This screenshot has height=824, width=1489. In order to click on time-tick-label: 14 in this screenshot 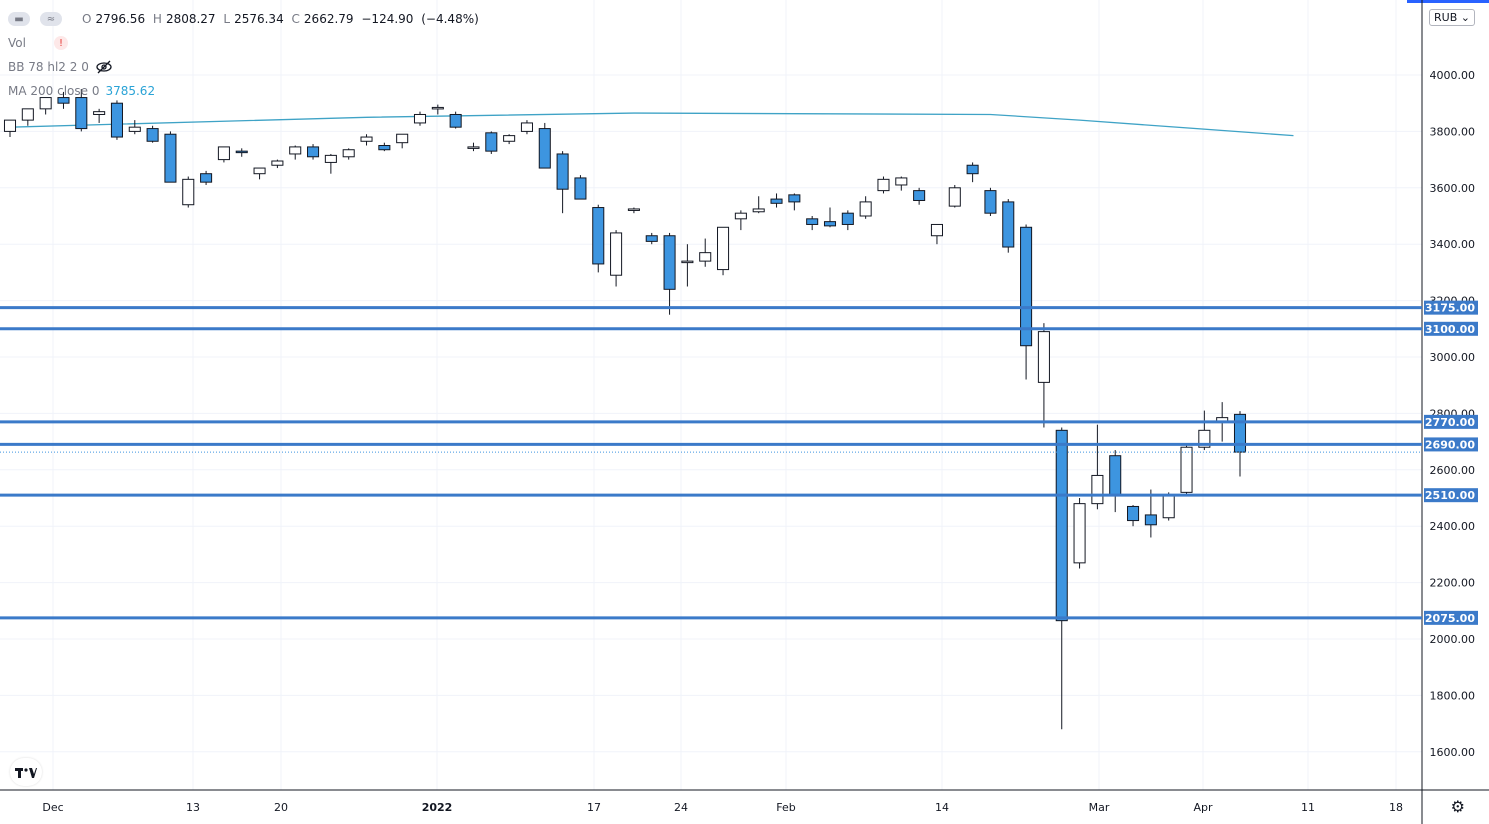, I will do `click(942, 807)`.